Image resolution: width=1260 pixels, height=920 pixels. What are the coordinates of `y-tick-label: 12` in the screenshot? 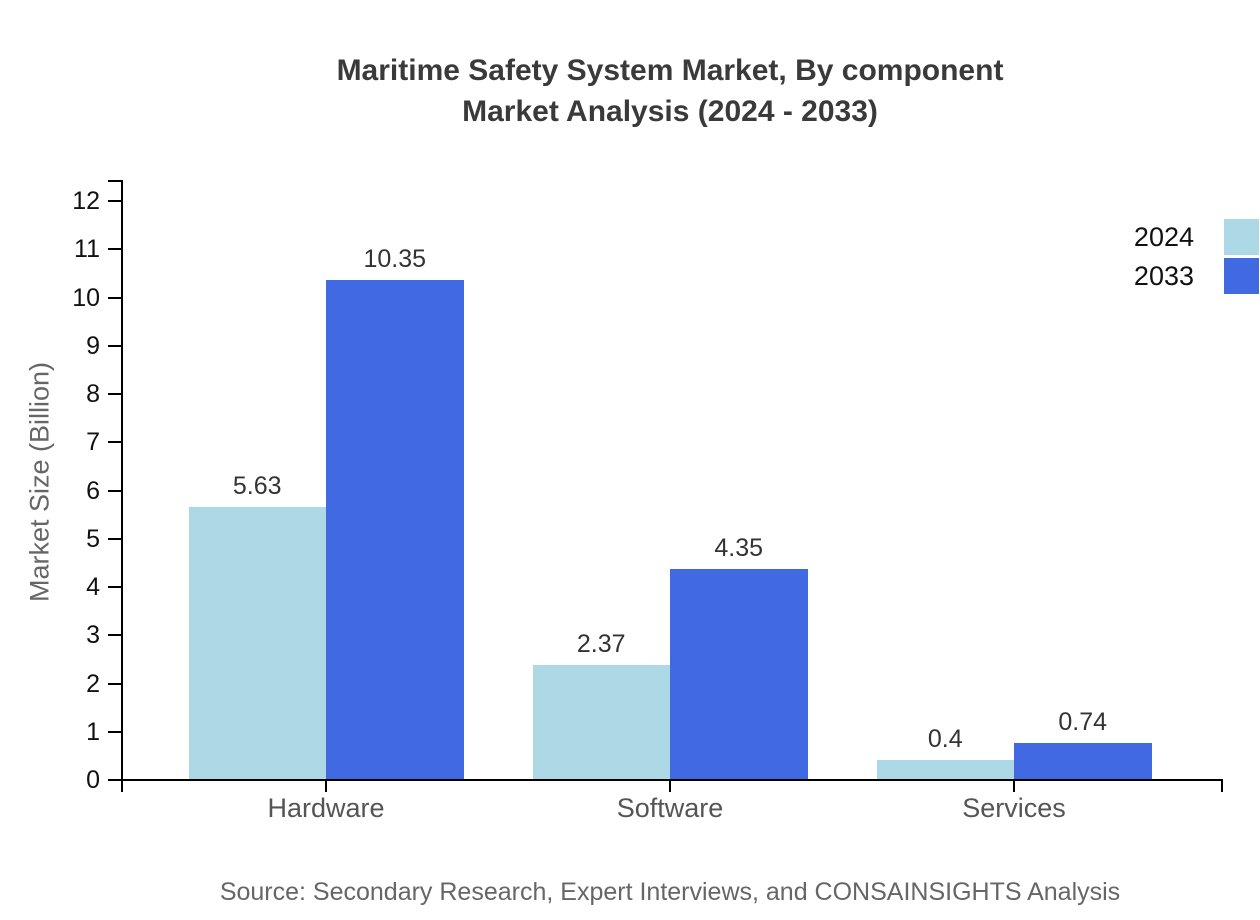 It's located at (86, 201).